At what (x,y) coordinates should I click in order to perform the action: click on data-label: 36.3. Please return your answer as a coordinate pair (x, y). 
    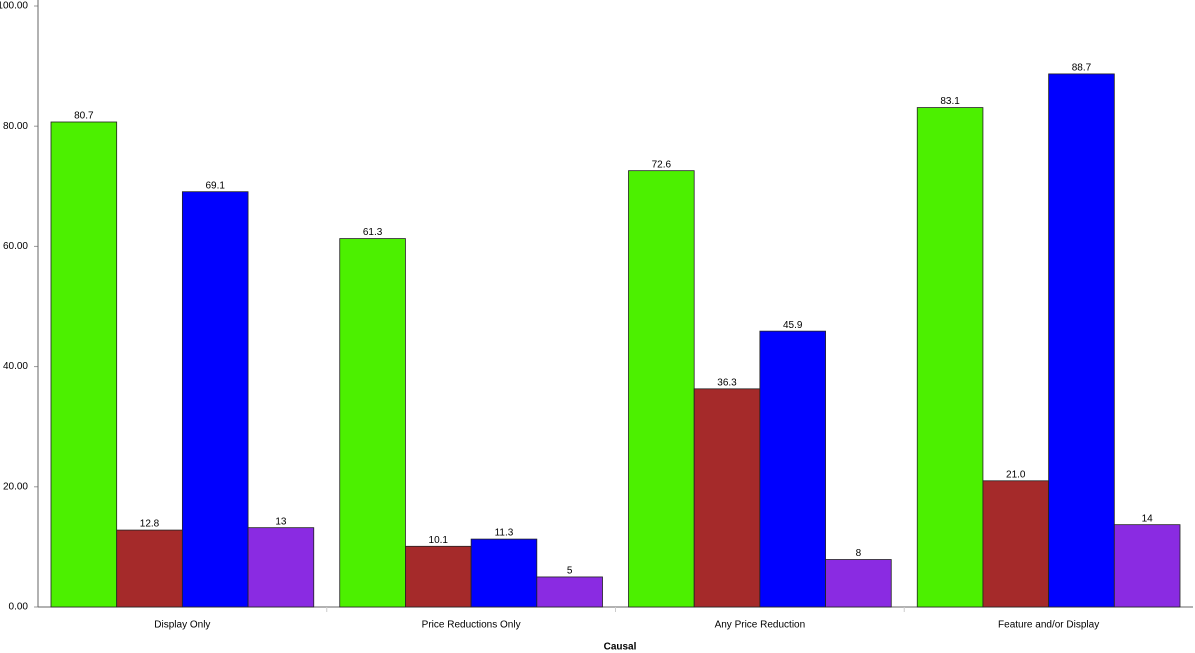
    Looking at the image, I should click on (727, 382).